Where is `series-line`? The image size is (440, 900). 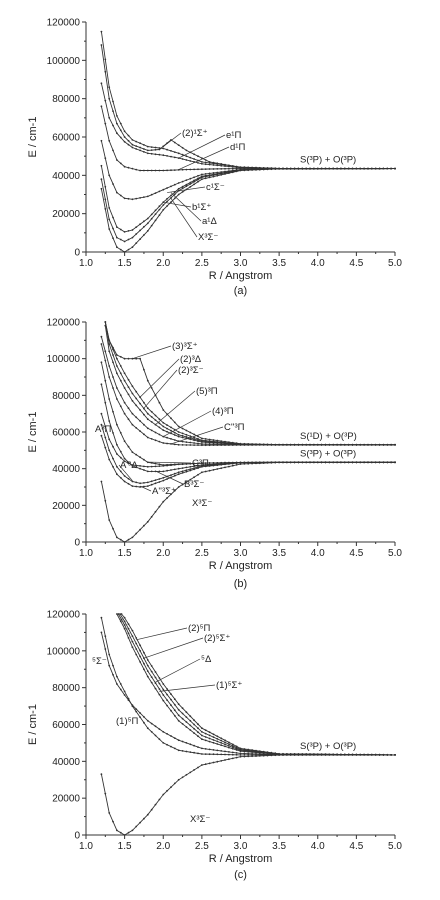 series-line is located at coordinates (247, 210).